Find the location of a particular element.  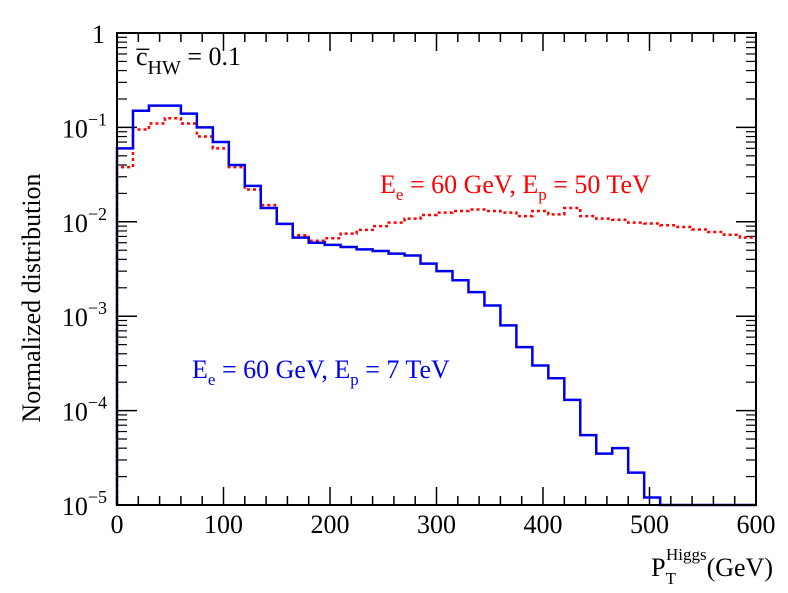

x-tick-label: 0 is located at coordinates (117, 524).